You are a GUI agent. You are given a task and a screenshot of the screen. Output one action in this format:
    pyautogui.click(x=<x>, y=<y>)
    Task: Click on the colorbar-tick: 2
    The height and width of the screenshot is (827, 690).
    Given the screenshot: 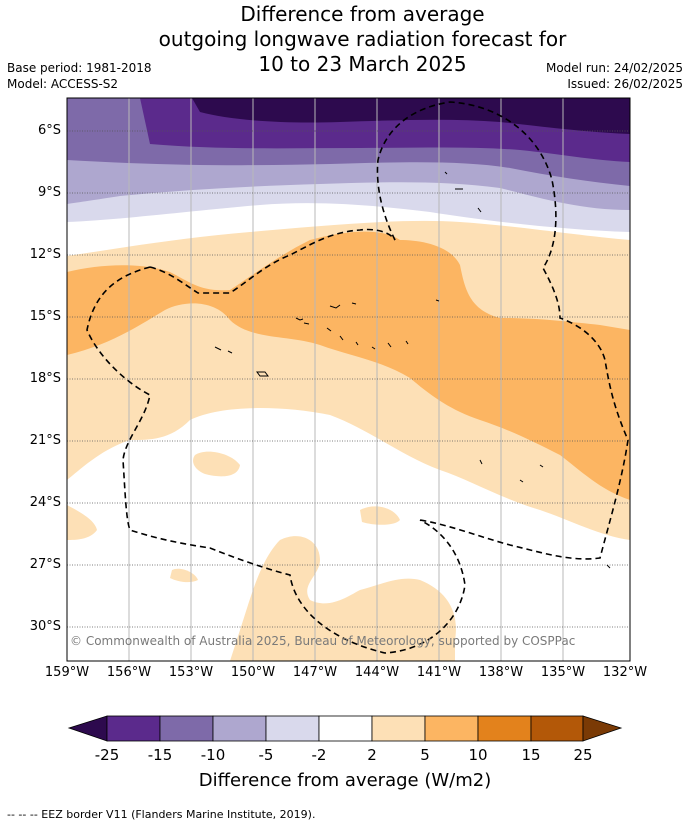 What is the action you would take?
    pyautogui.click(x=372, y=755)
    